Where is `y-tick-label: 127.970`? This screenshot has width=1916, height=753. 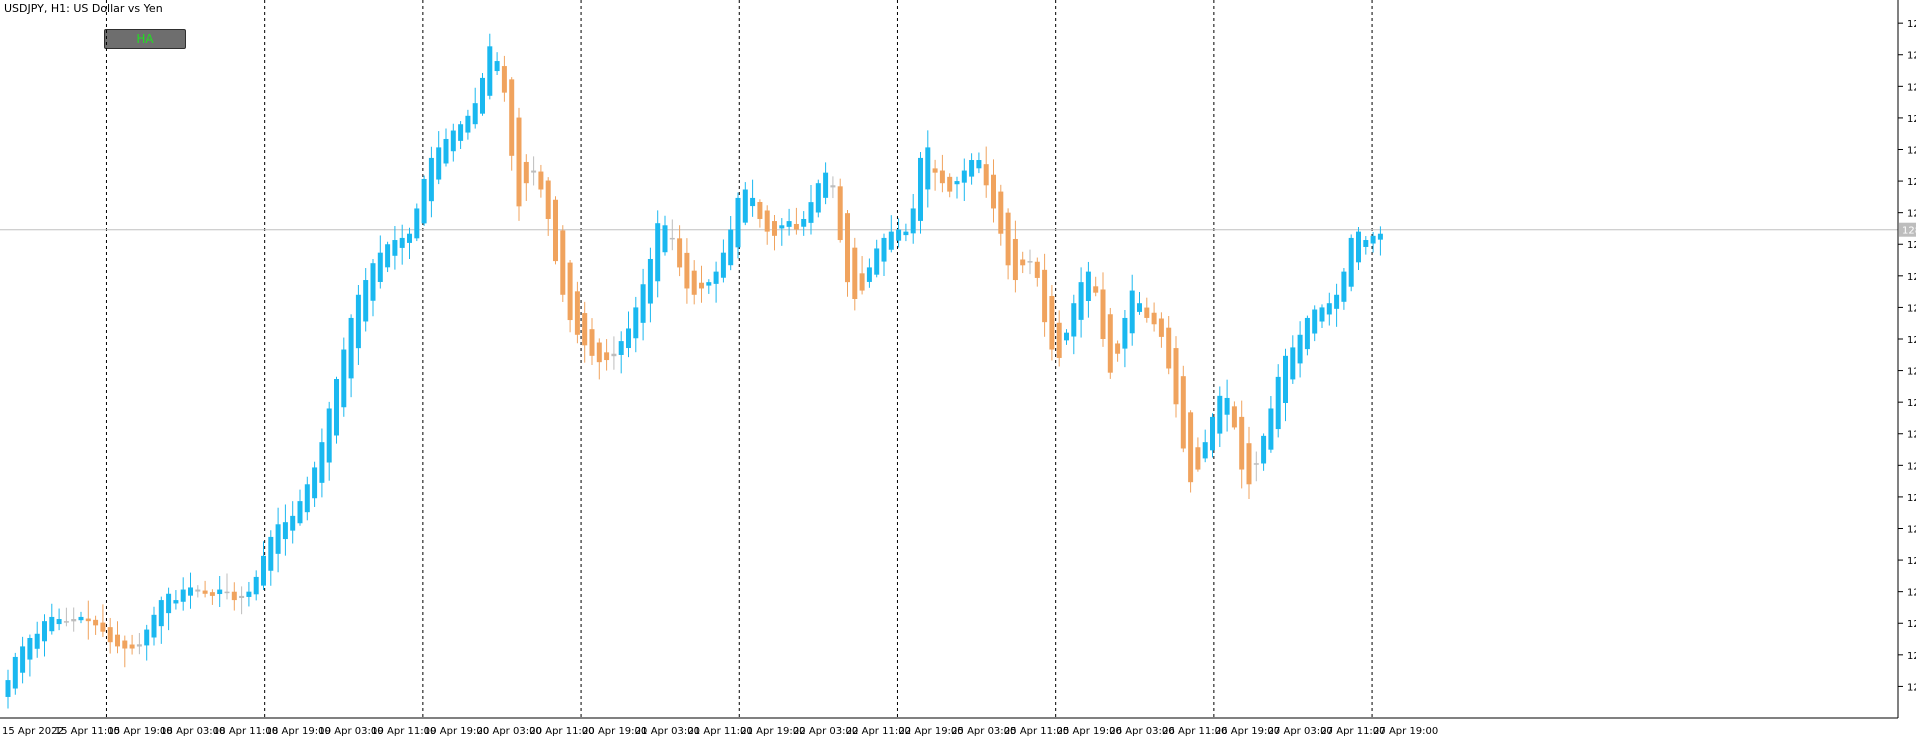
y-tick-label: 127.970 is located at coordinates (1911, 308).